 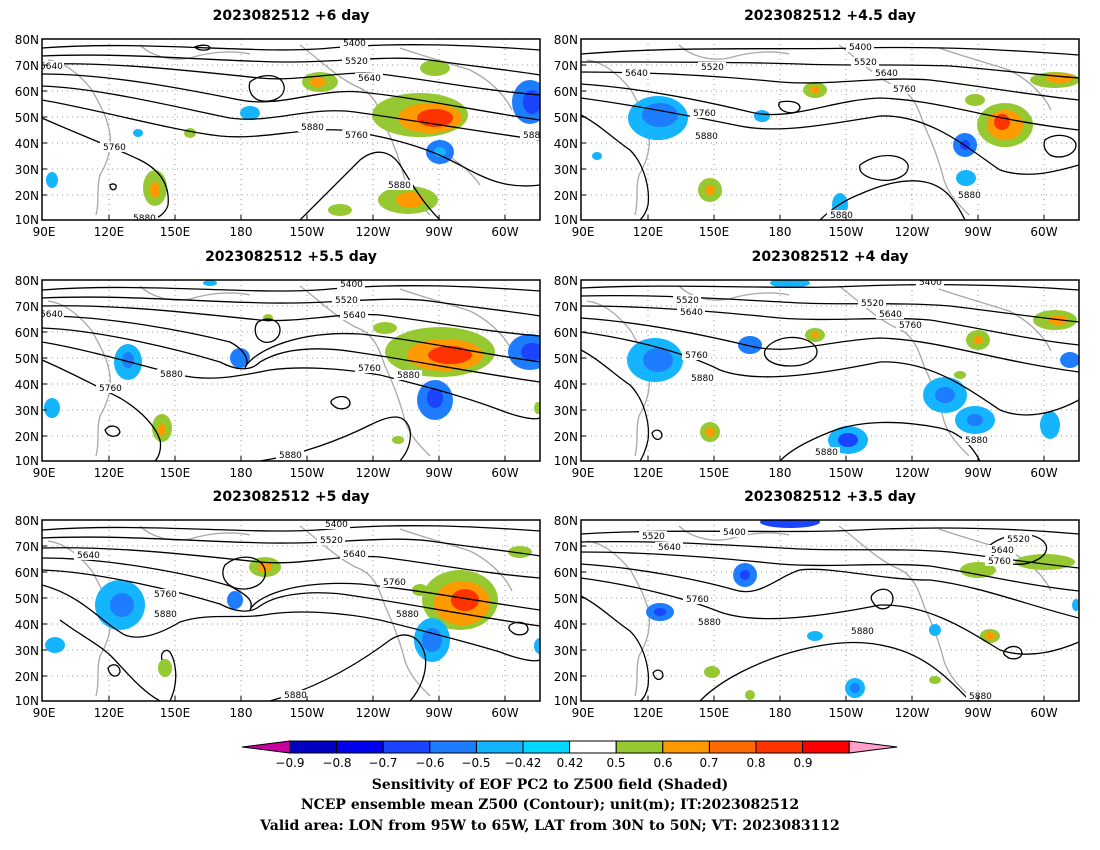 I want to click on map-panel-3.5day: 2023082512 +3.5 day, so click(x=817, y=604).